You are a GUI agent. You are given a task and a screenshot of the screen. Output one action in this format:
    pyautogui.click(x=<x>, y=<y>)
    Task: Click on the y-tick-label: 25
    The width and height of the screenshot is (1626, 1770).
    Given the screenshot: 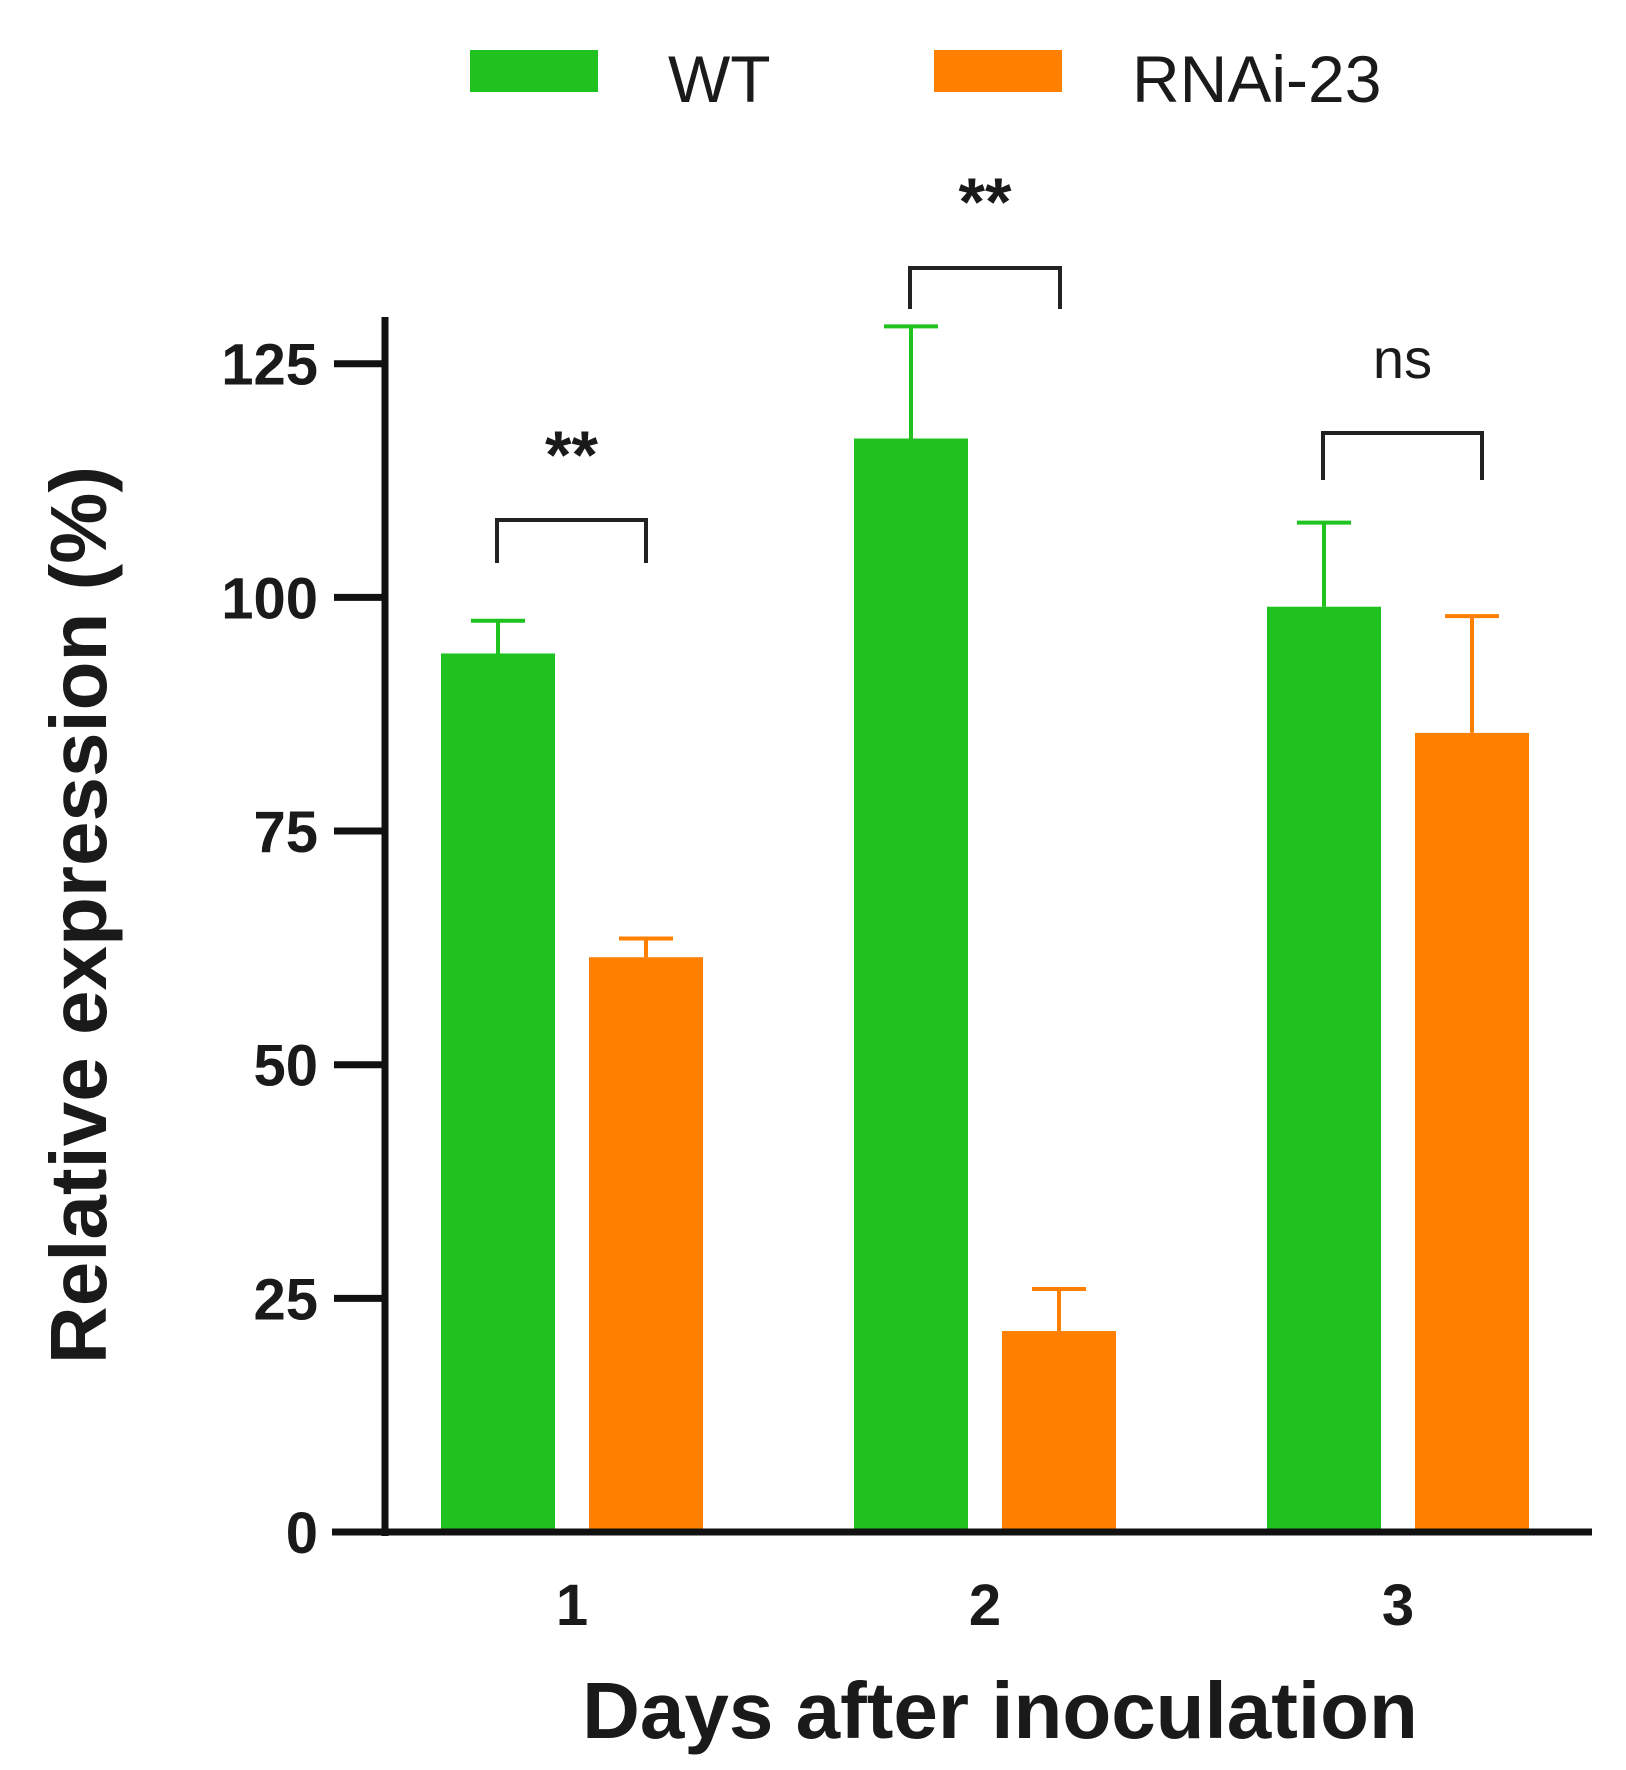 What is the action you would take?
    pyautogui.click(x=285, y=1299)
    